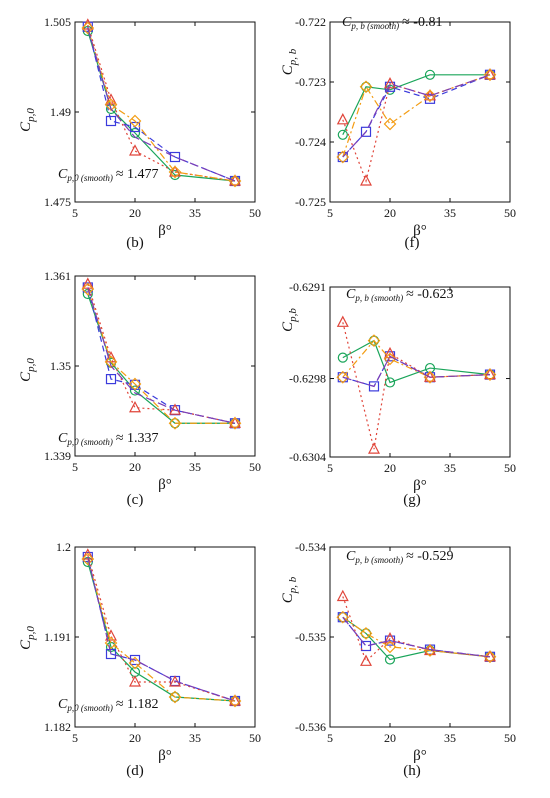 The width and height of the screenshot is (550, 798). I want to click on y-axis-label: Cp,0, so click(27, 638).